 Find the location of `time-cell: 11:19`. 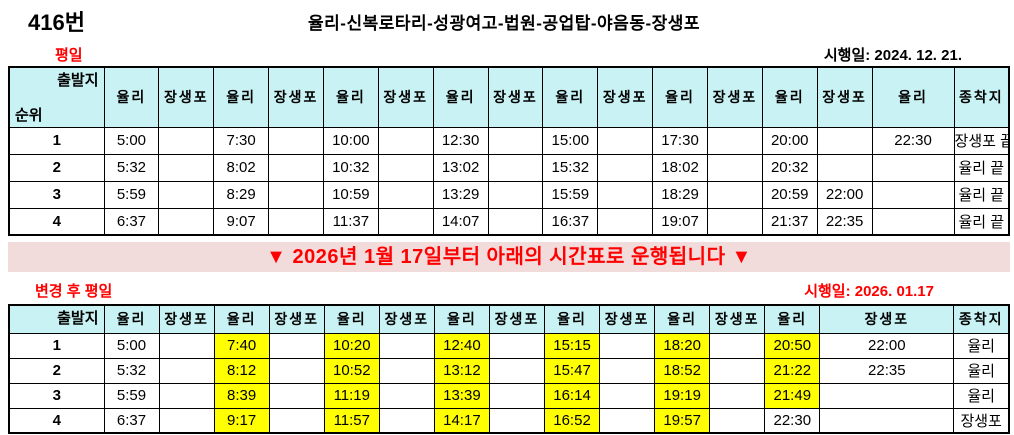

time-cell: 11:19 is located at coordinates (351, 395).